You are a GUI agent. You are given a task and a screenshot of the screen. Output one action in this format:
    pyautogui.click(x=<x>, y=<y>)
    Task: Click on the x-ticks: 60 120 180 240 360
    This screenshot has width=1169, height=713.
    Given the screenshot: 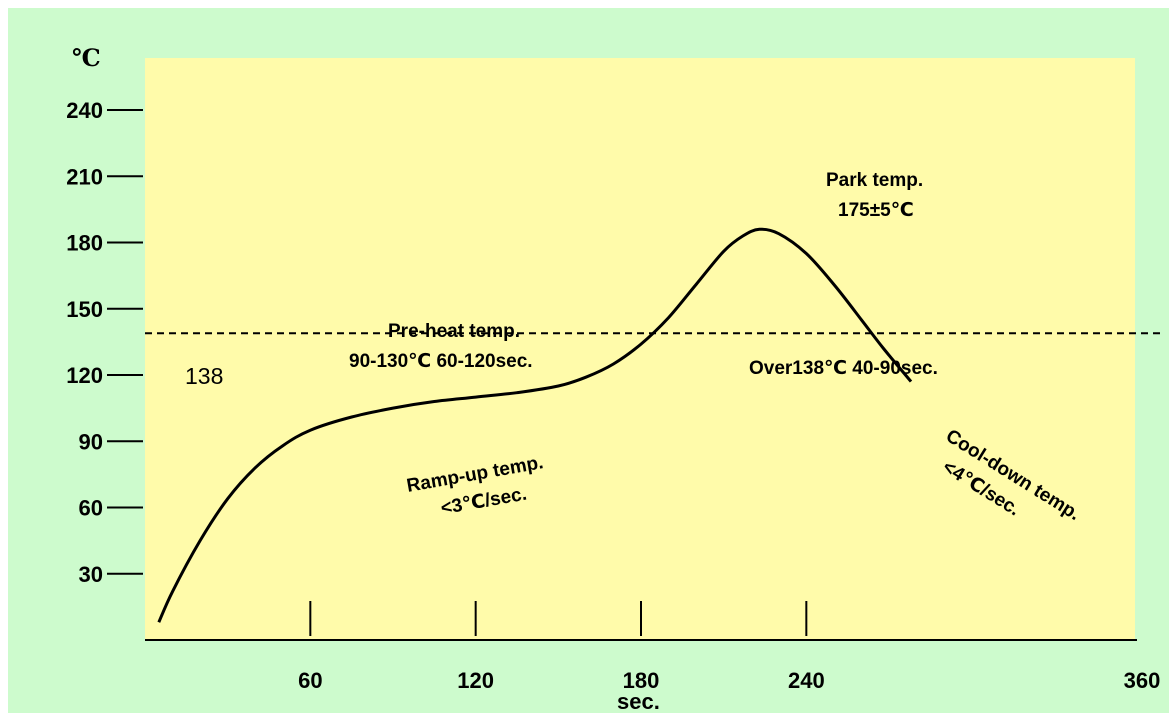 What is the action you would take?
    pyautogui.click(x=729, y=647)
    